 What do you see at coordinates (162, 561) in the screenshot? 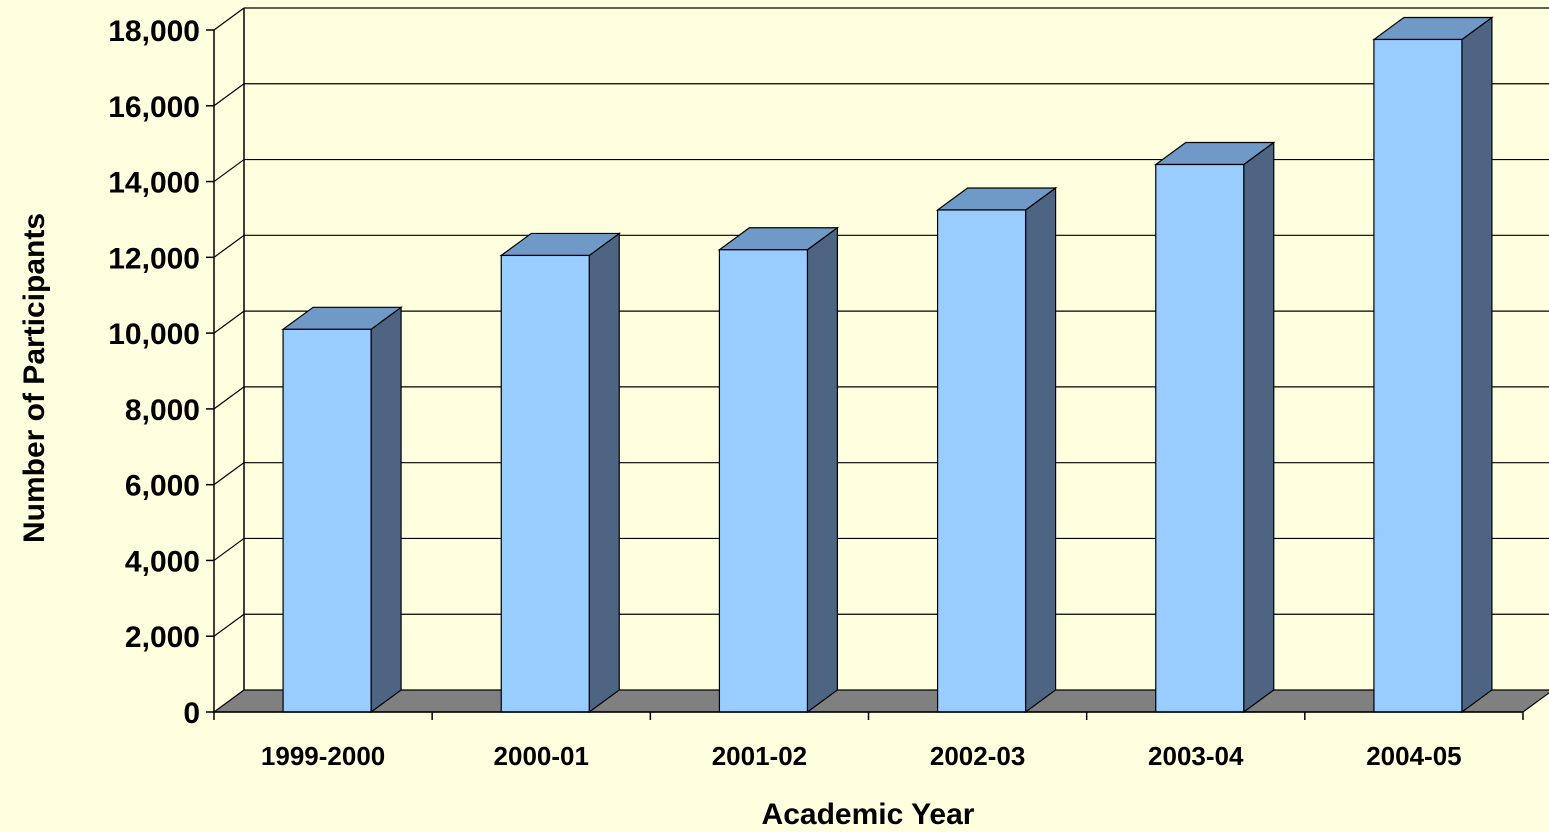
I see `y-tick-label: 4,000` at bounding box center [162, 561].